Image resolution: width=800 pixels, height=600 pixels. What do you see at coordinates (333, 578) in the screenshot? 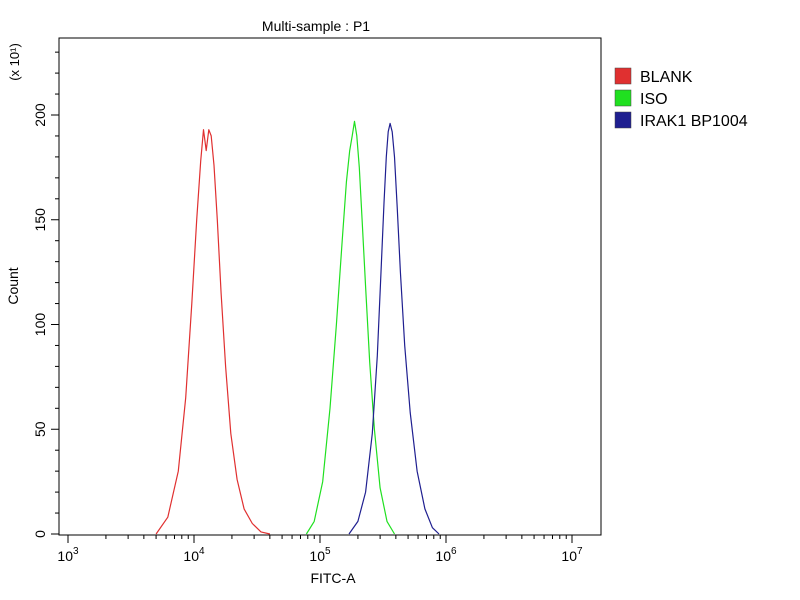
I see `x-axis-label: FITC-A` at bounding box center [333, 578].